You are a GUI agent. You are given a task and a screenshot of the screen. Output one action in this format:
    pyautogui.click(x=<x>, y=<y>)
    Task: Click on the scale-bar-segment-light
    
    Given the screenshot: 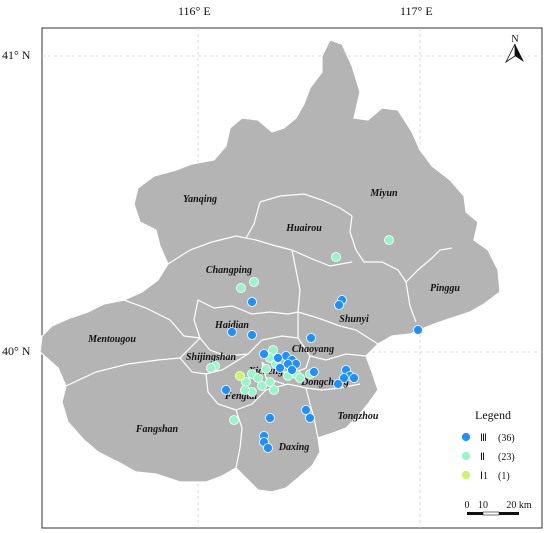 What is the action you would take?
    pyautogui.click(x=491, y=513)
    